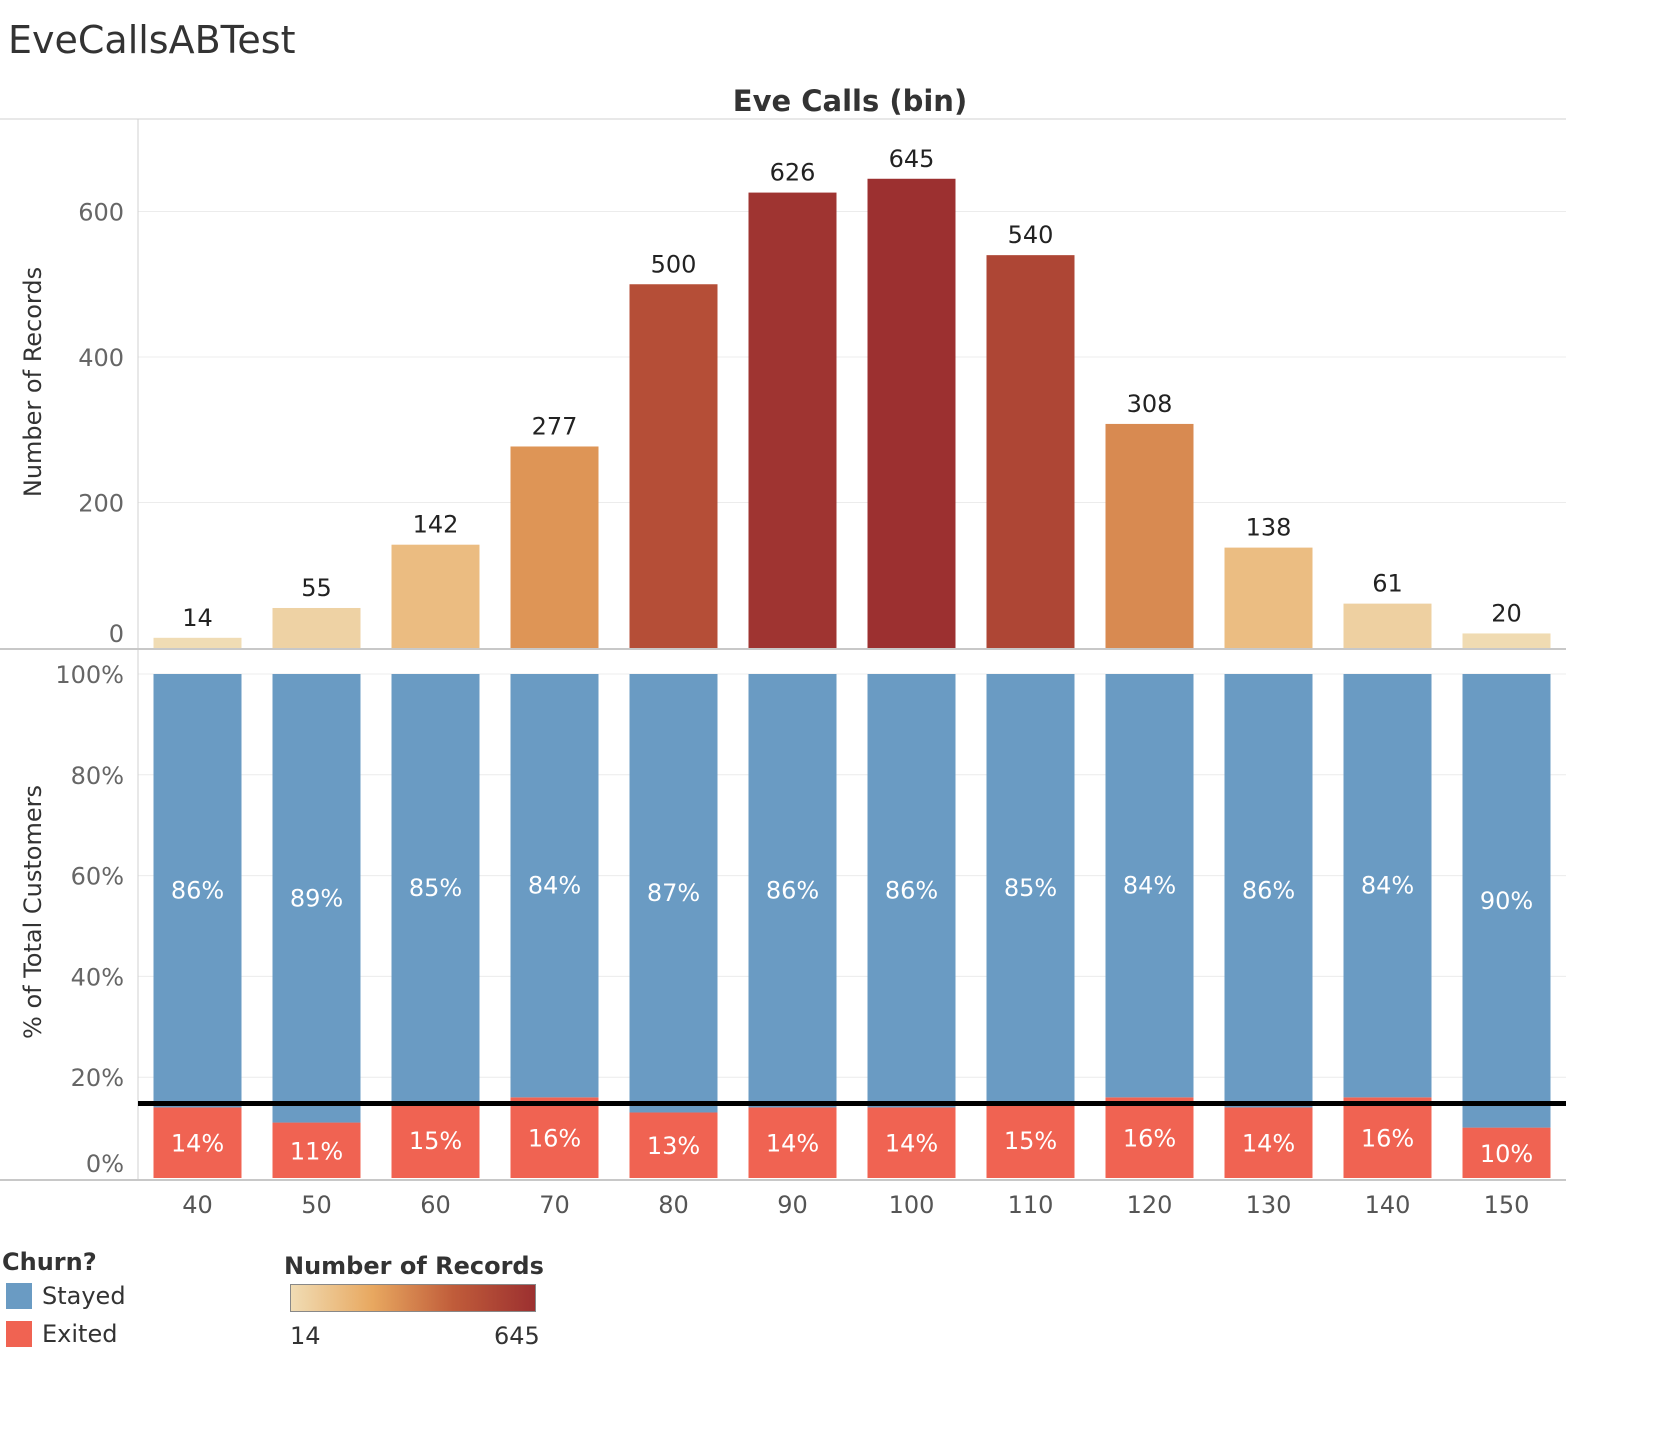  What do you see at coordinates (1031, 1205) in the screenshot?
I see `x-tick-label-110: 110` at bounding box center [1031, 1205].